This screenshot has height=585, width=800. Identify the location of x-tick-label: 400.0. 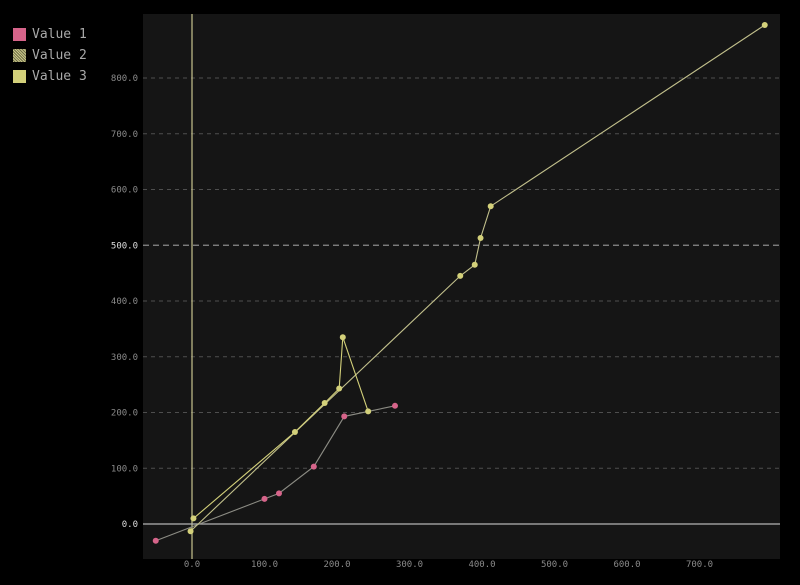
(481, 565).